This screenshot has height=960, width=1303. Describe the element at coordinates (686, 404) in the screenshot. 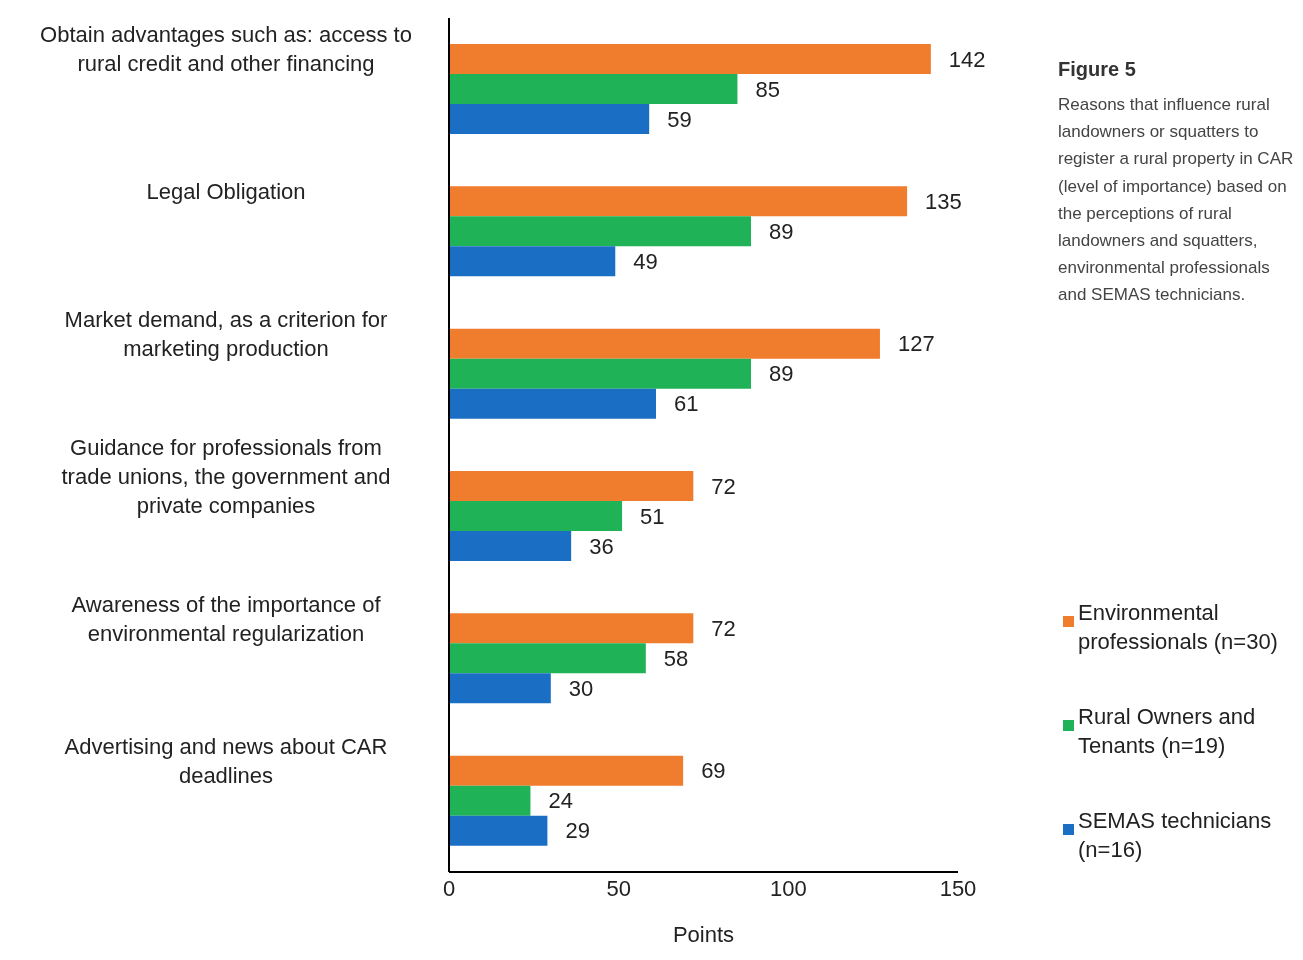

I see `data-label: 61` at that location.